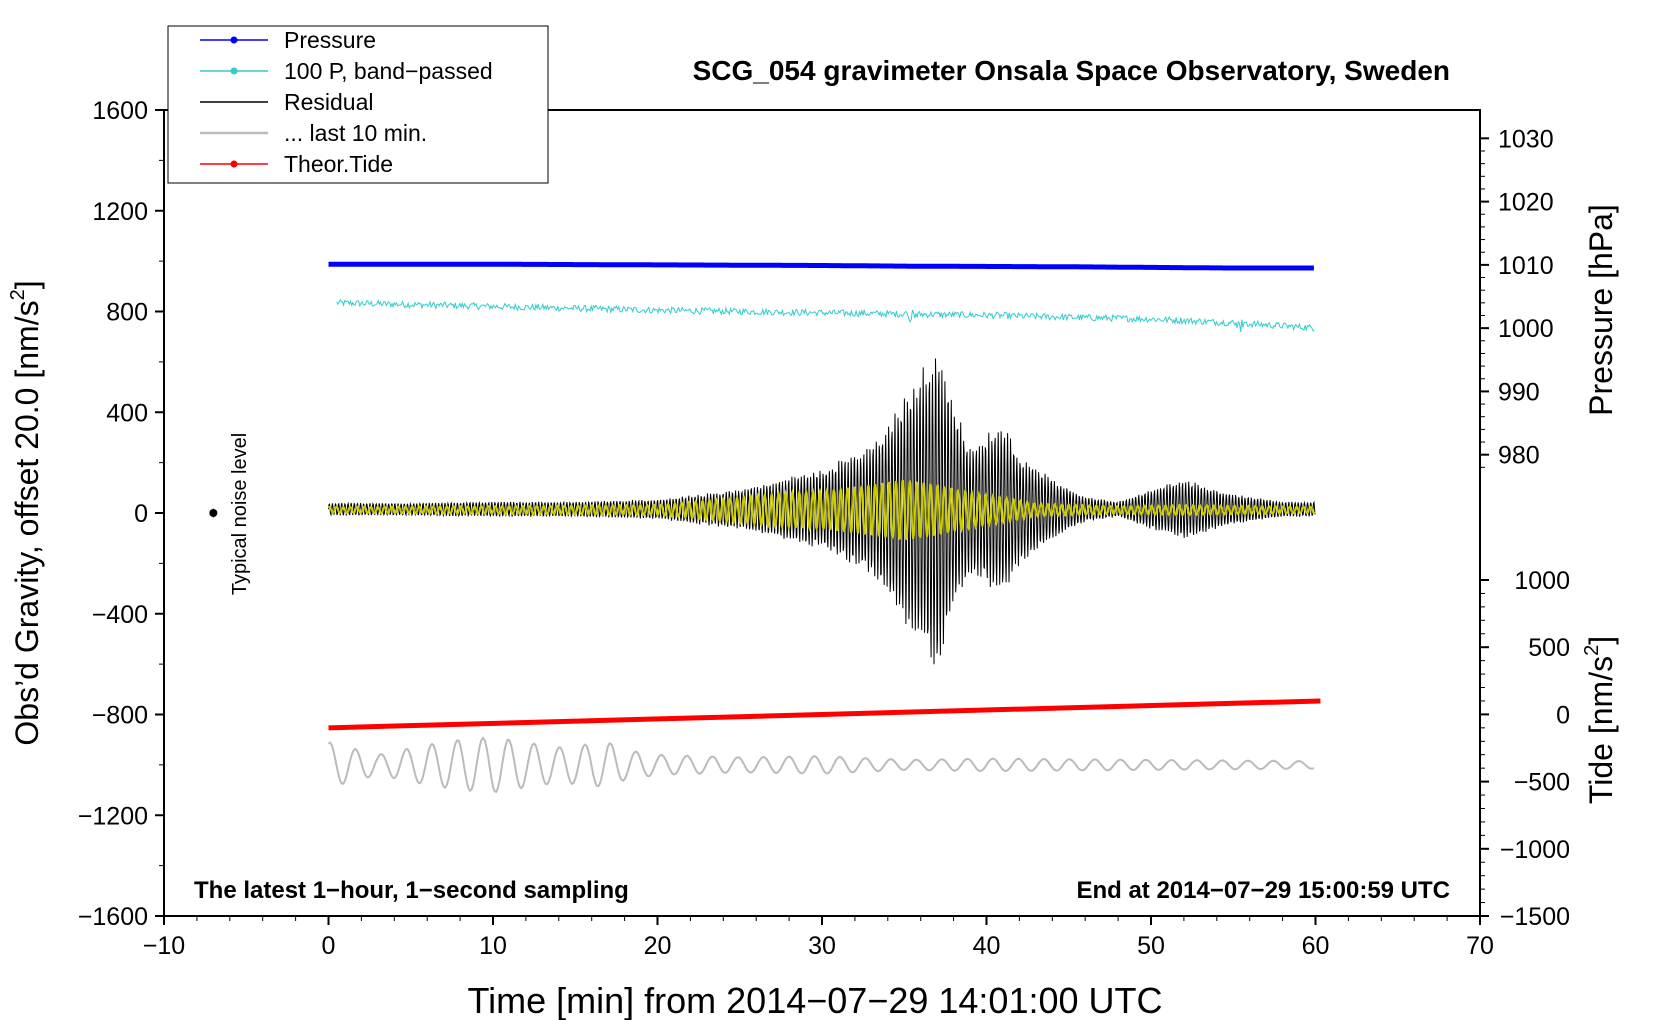  I want to click on x-tick-label: 60, so click(1316, 946).